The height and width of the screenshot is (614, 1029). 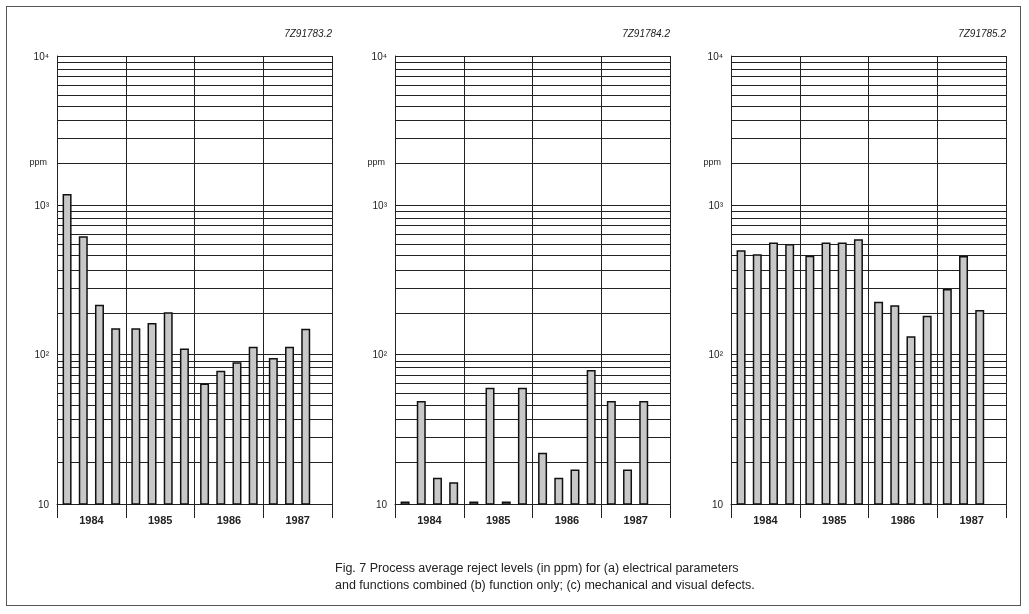 I want to click on text: 7Z91785.2, so click(x=982, y=33).